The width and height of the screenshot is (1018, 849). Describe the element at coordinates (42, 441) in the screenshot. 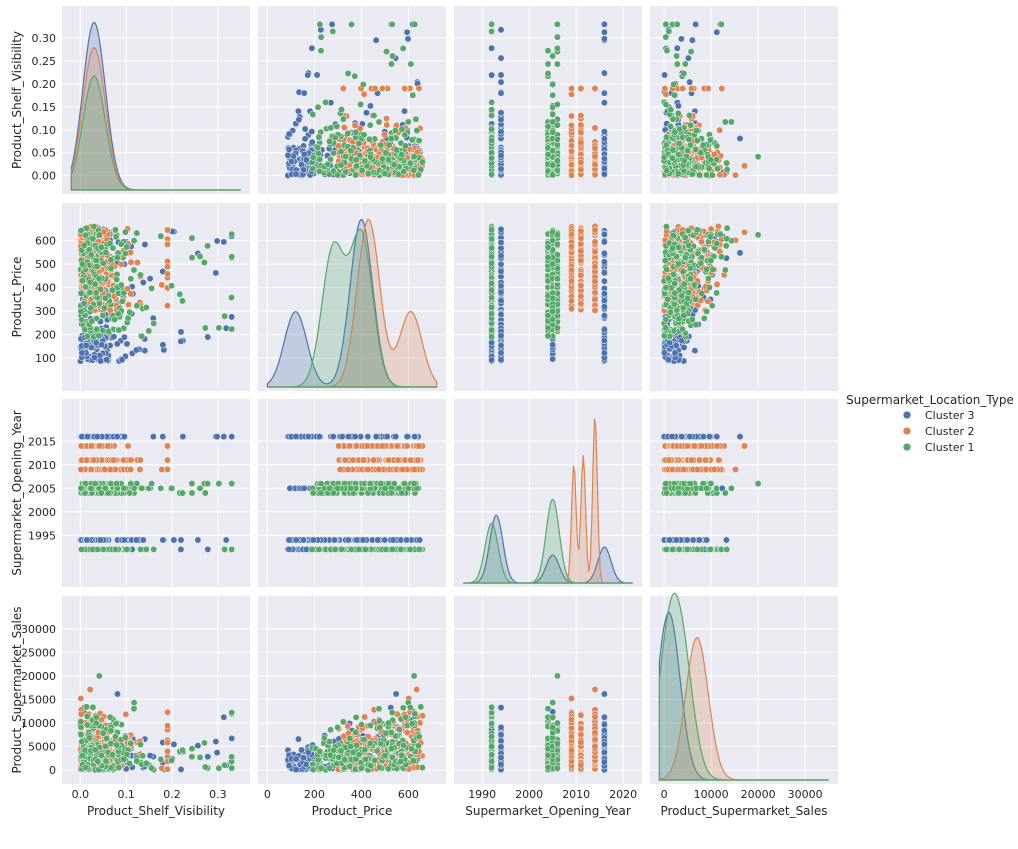

I see `y-tick-label: 2015` at that location.